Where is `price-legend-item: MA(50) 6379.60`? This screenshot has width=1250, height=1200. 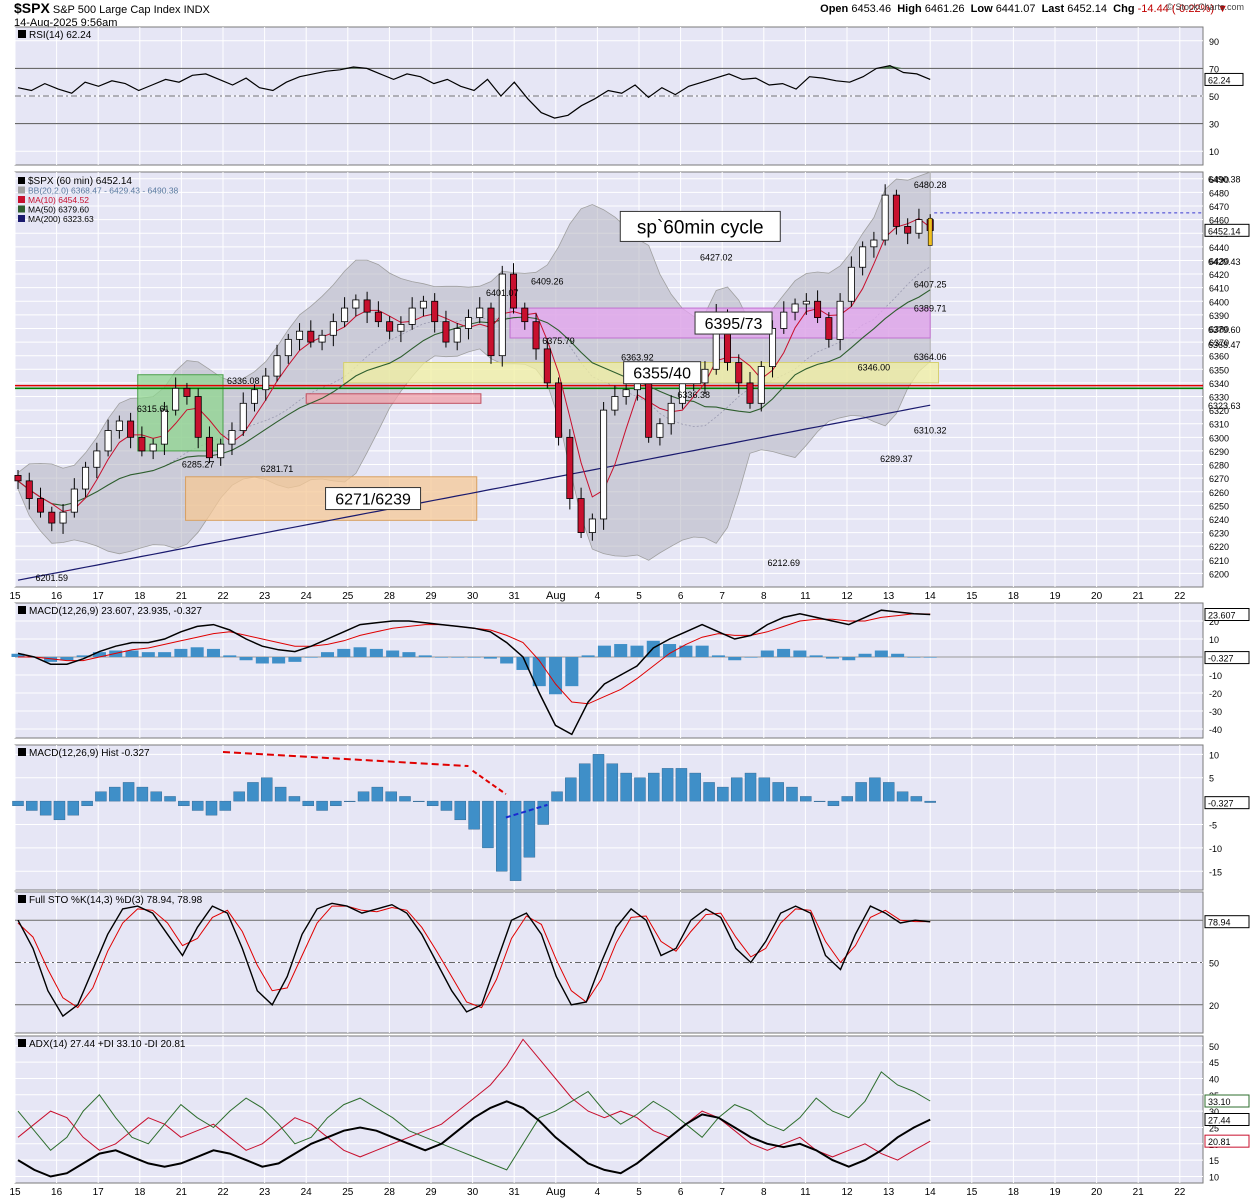 price-legend-item: MA(50) 6379.60 is located at coordinates (58, 210).